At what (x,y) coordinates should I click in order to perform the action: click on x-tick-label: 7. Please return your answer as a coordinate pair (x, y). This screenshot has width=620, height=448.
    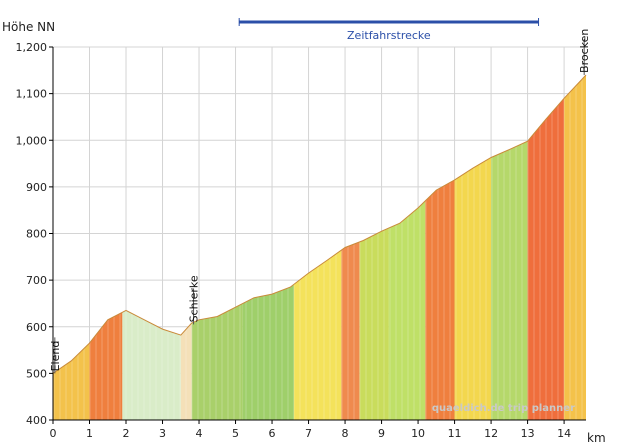
    Looking at the image, I should click on (308, 433).